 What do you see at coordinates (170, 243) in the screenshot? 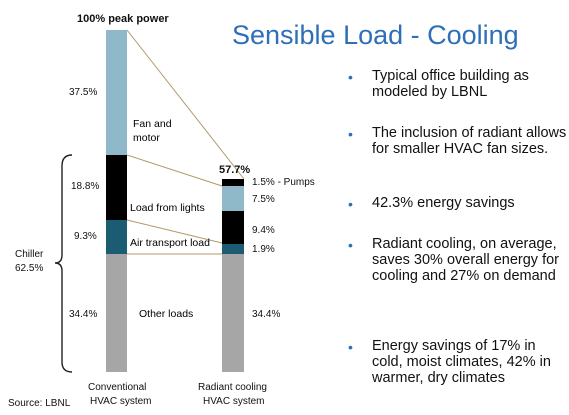
I see `seg-label-air: Air transport load` at bounding box center [170, 243].